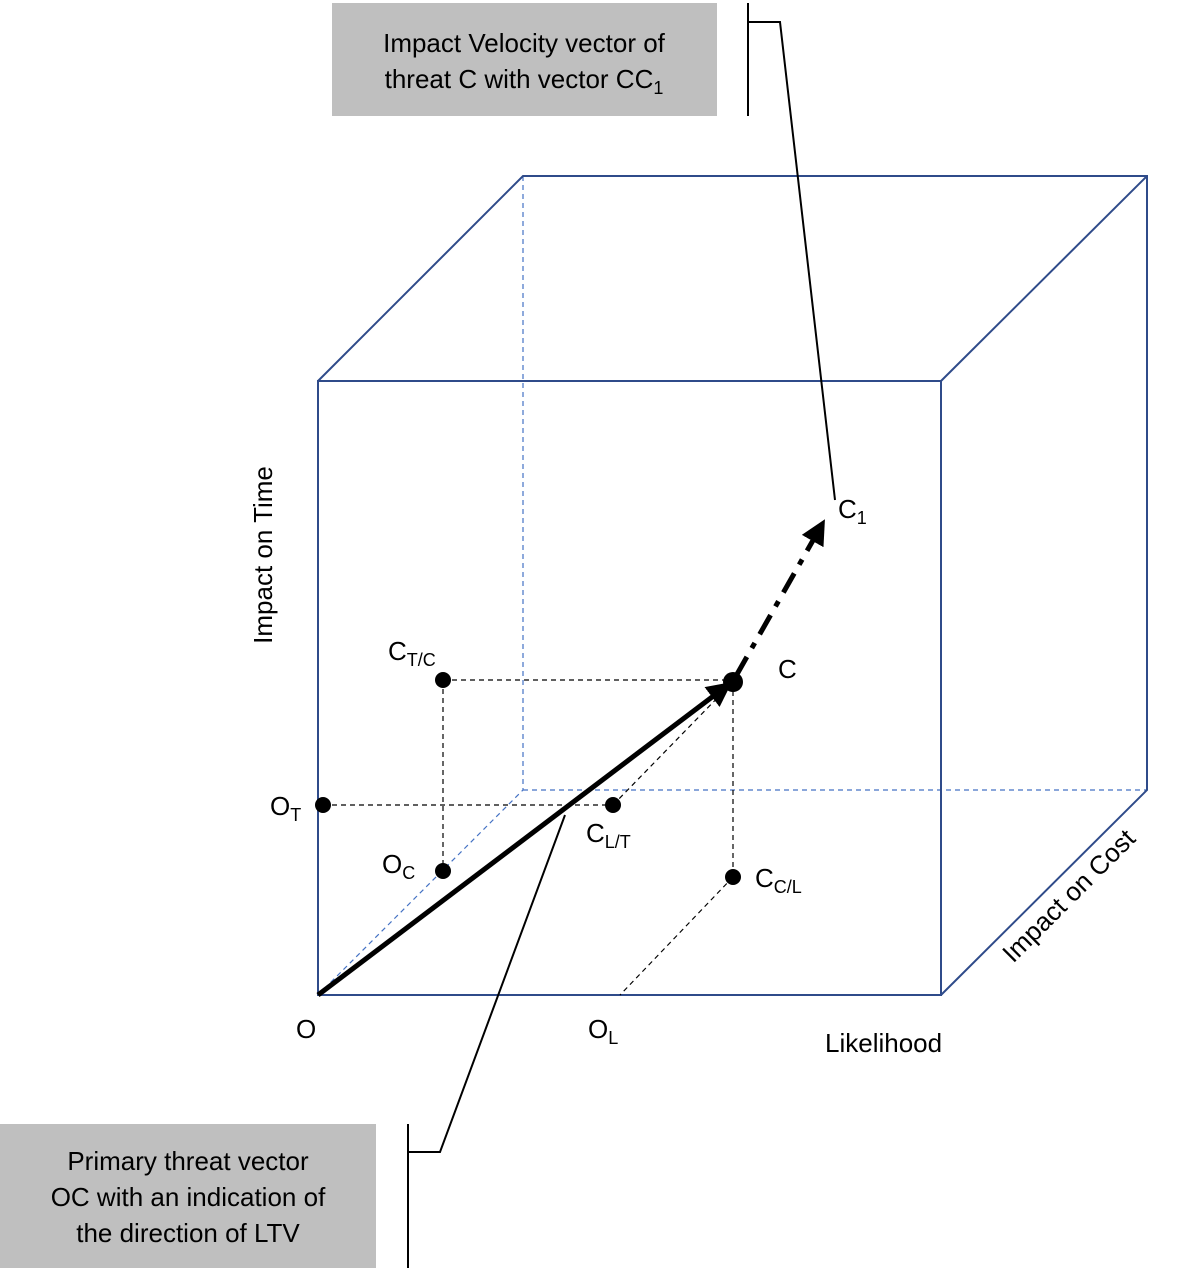 This screenshot has width=1184, height=1271. Describe the element at coordinates (1068, 895) in the screenshot. I see `axis-label: Impact on Cost` at that location.